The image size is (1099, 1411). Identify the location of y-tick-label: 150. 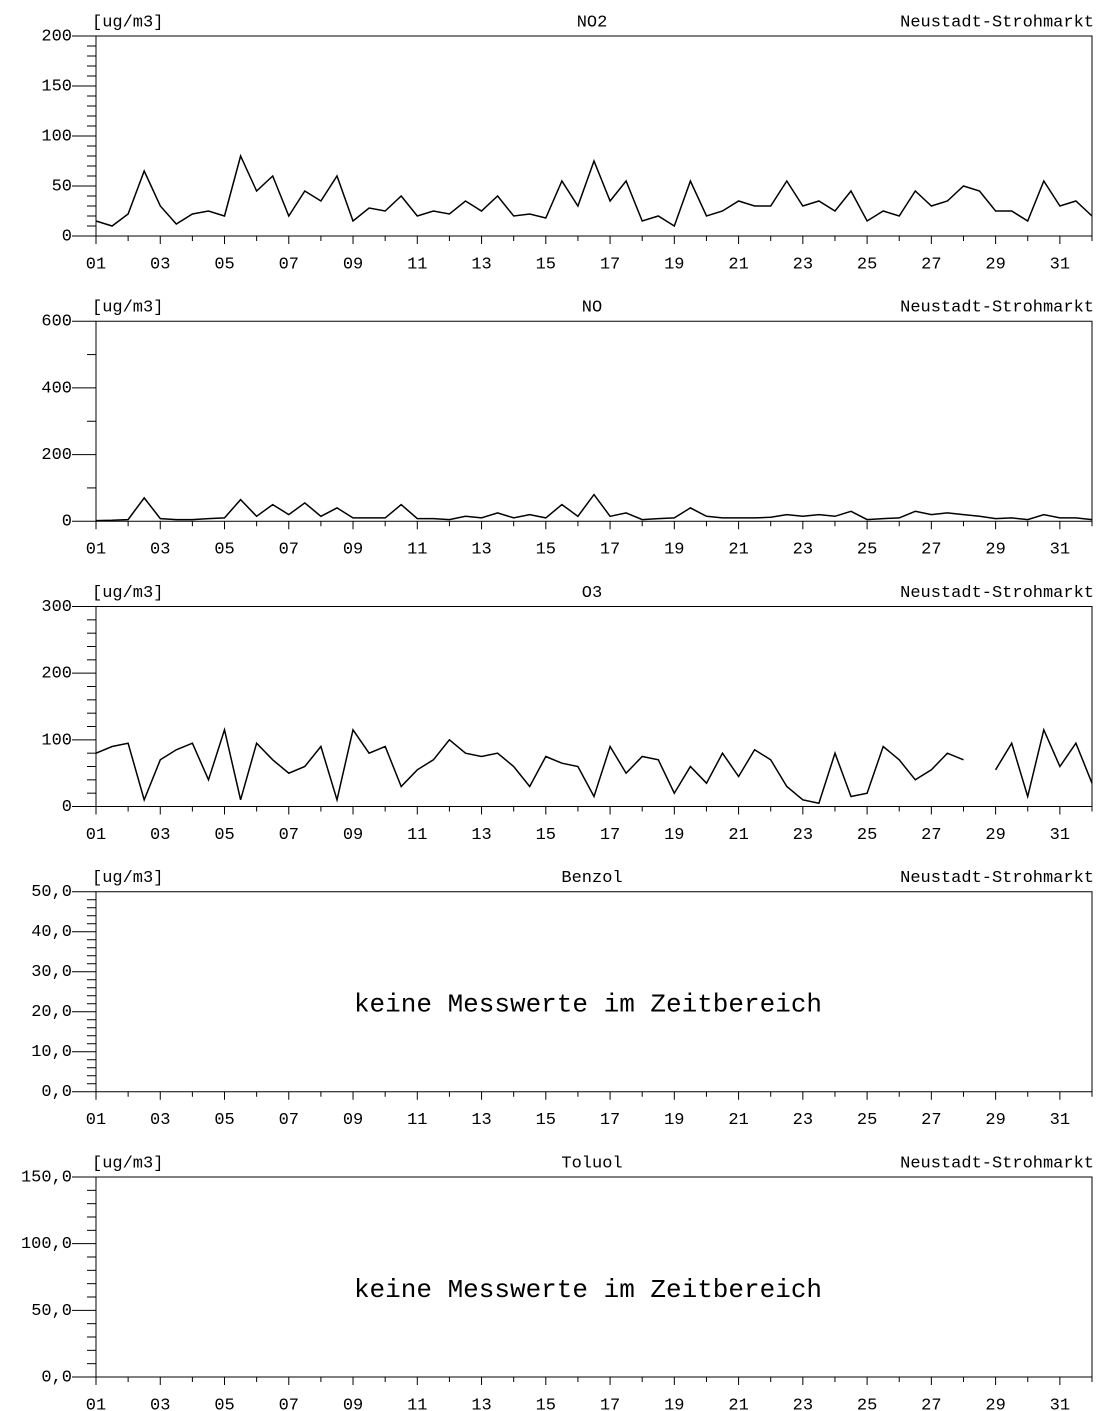
(56, 86).